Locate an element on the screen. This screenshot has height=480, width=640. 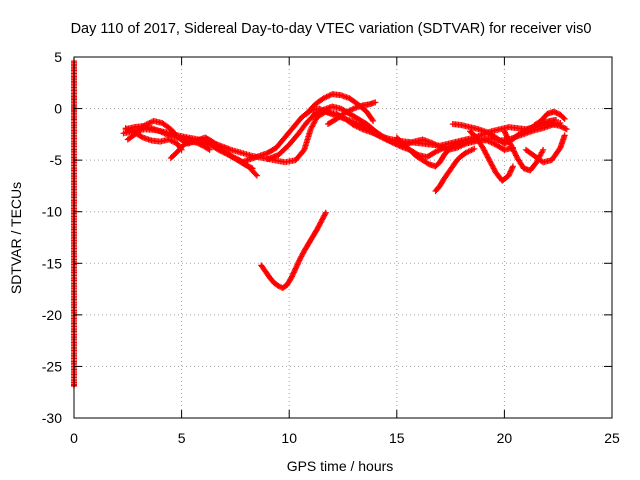
y-tick-label: 5 is located at coordinates (58, 57).